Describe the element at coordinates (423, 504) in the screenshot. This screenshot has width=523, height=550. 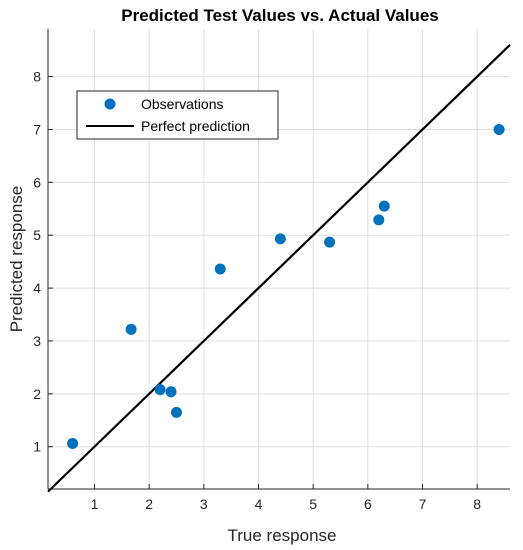
I see `x-tick-label: 7` at that location.